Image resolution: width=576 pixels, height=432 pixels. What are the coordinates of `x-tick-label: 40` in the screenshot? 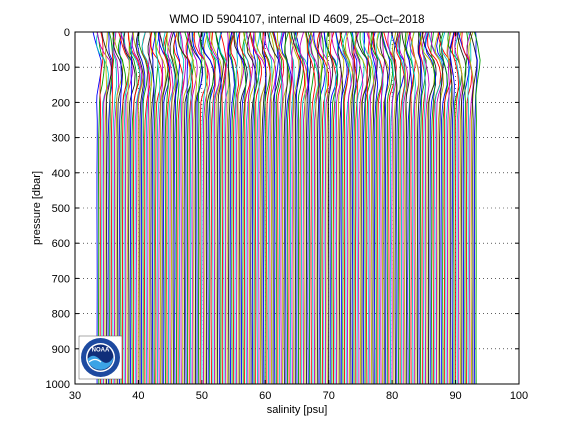 It's located at (138, 396).